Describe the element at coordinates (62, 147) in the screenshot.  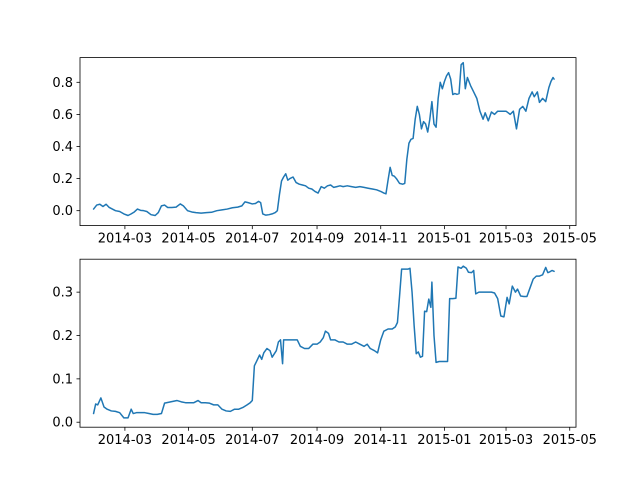
I see `y-tick-label: 0.4` at that location.